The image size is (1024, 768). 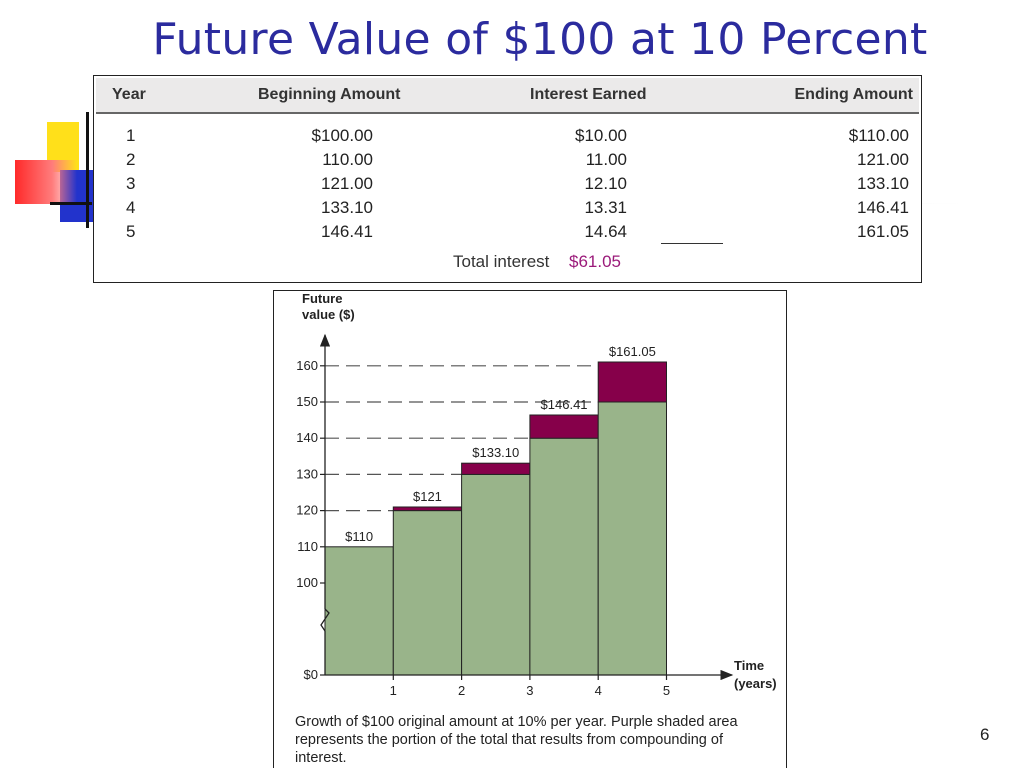 What do you see at coordinates (878, 135) in the screenshot?
I see `cell-ending-amount: $110.00` at bounding box center [878, 135].